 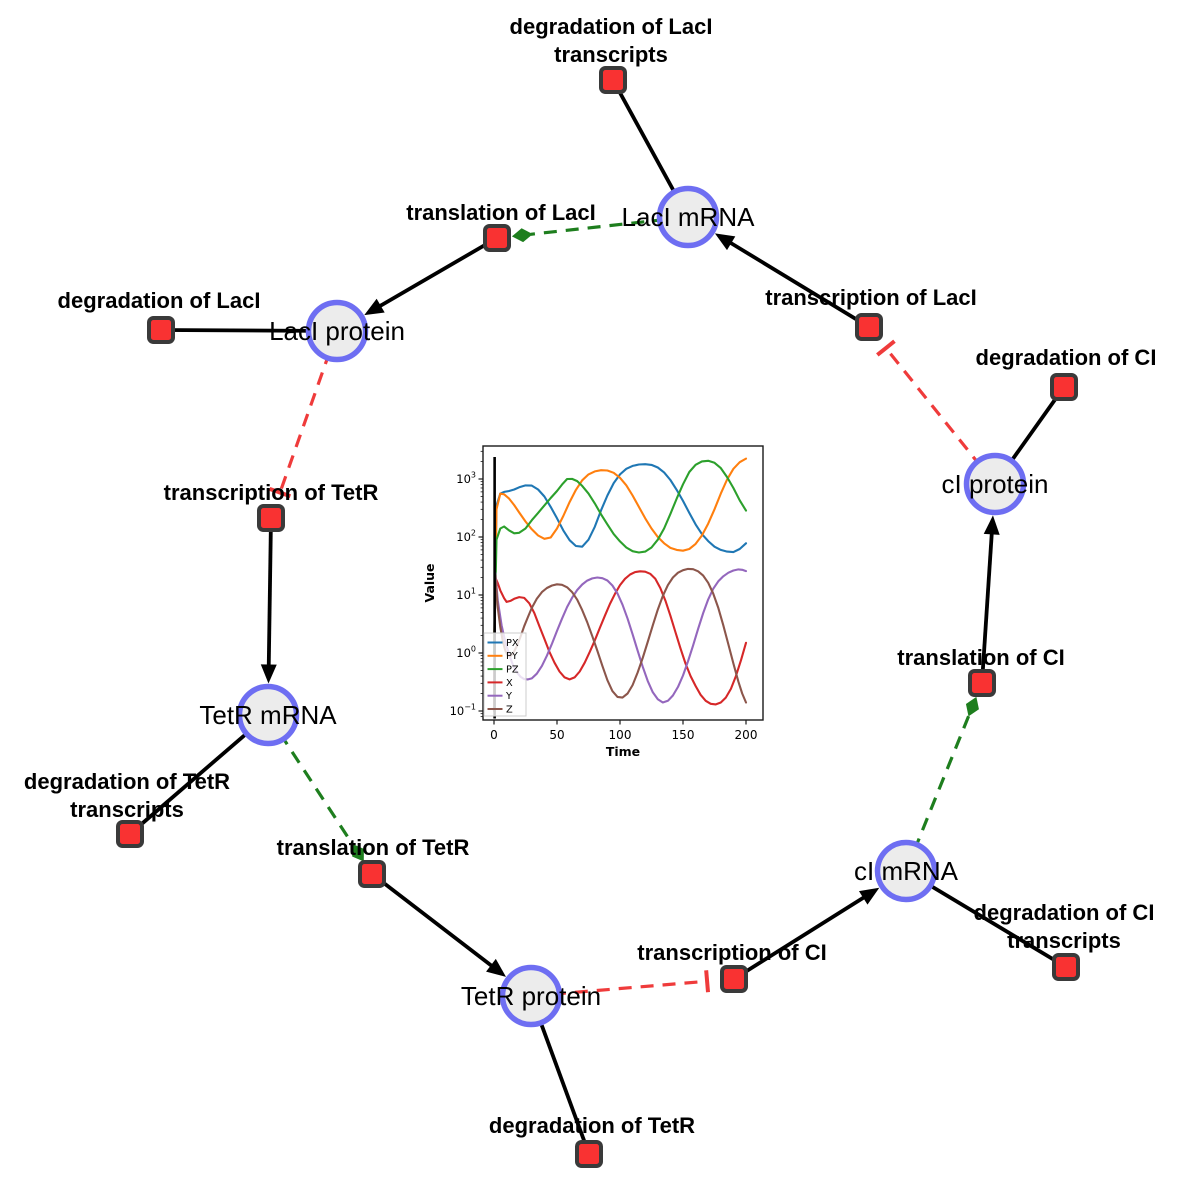 I want to click on legend-label-PY: PY, so click(x=512, y=656).